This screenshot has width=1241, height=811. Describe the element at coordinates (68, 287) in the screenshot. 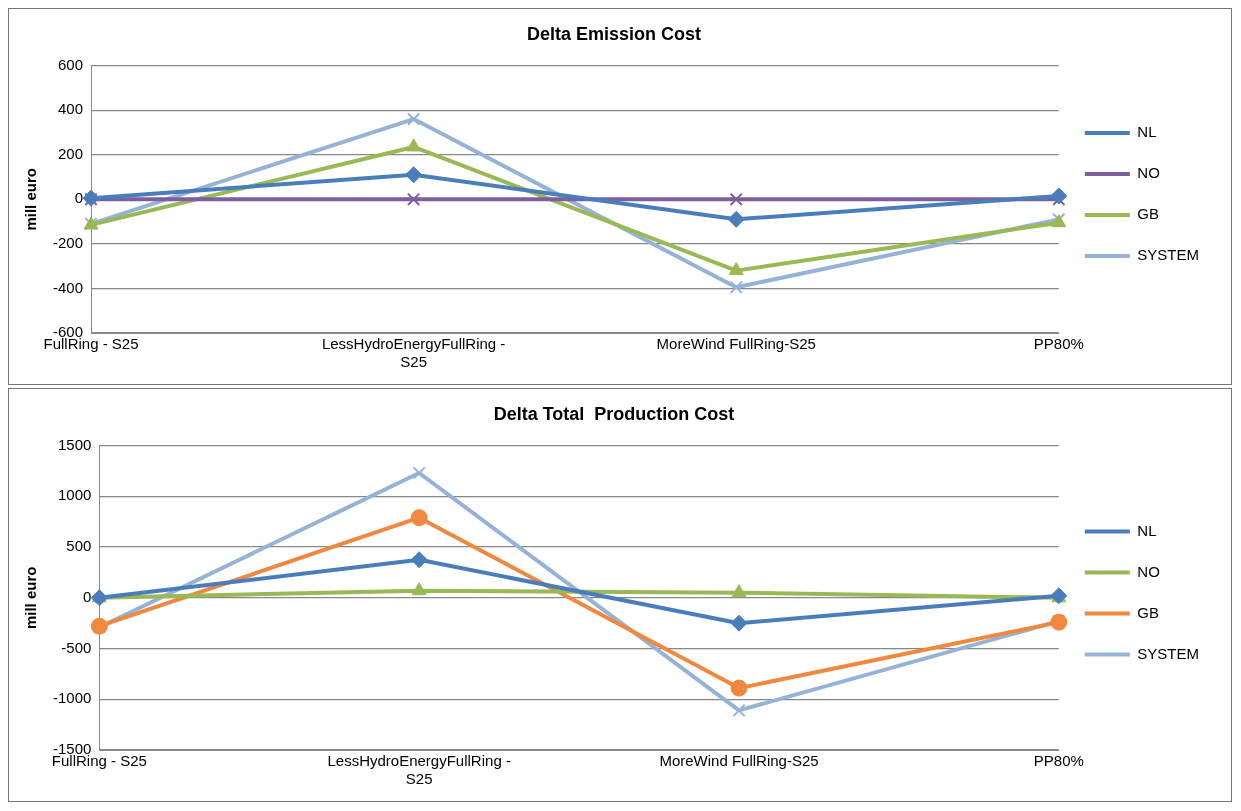

I see `y-tick-label: -400` at that location.